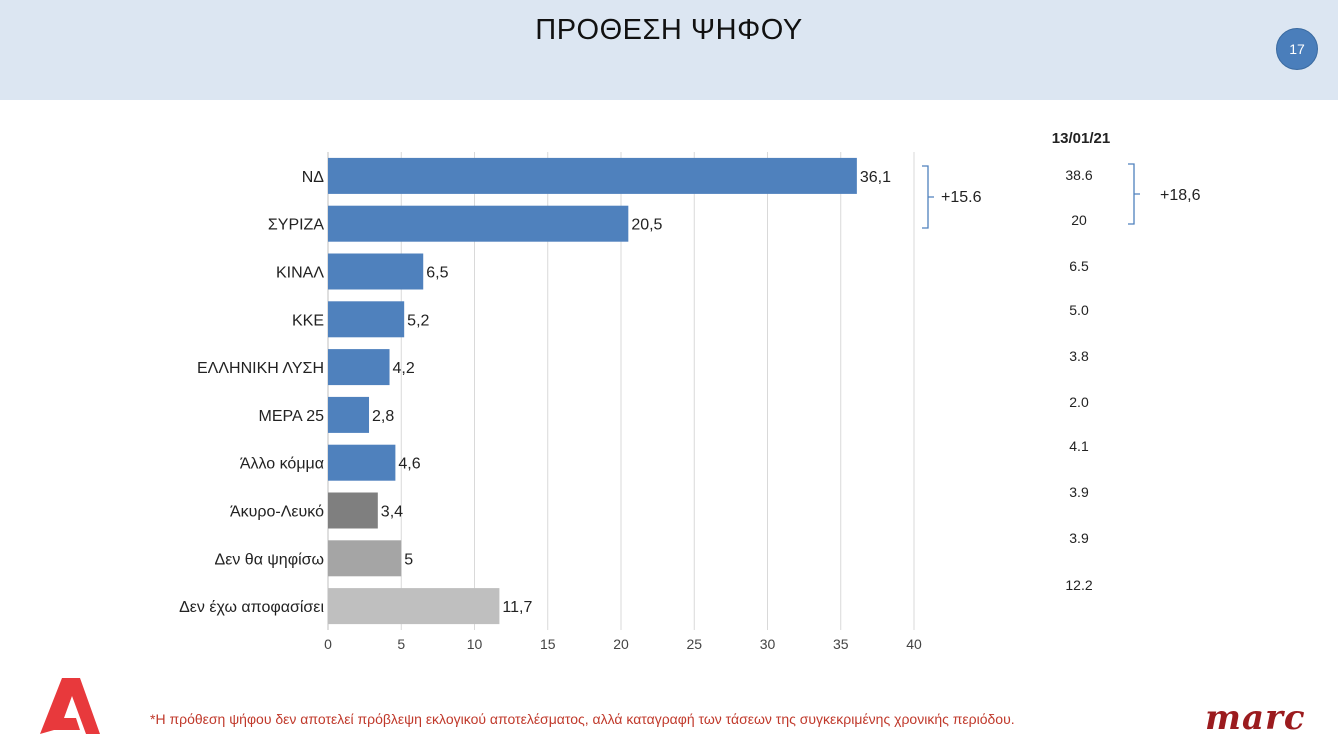 The image size is (1338, 748). I want to click on x-tick-label: 40, so click(914, 644).